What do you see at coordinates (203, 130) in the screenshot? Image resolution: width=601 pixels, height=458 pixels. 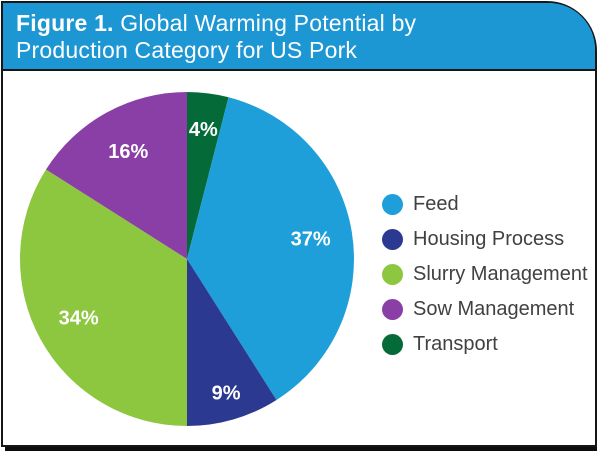 I see `pie-slice-pct-label: 4%` at bounding box center [203, 130].